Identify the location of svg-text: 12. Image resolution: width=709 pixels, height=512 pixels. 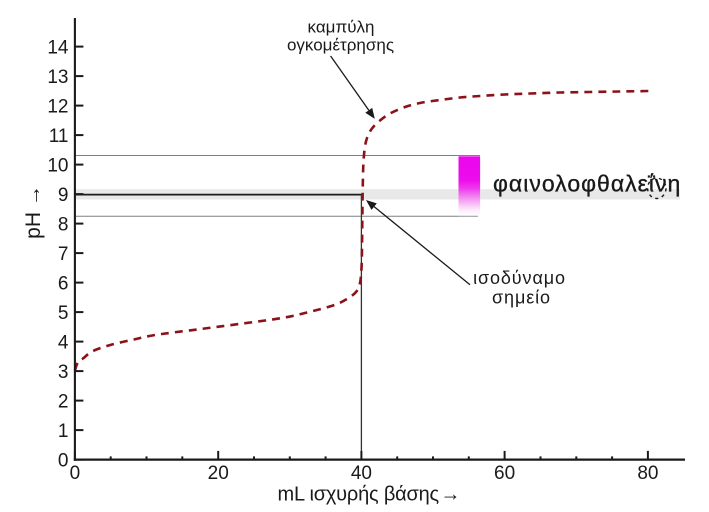
(57, 106).